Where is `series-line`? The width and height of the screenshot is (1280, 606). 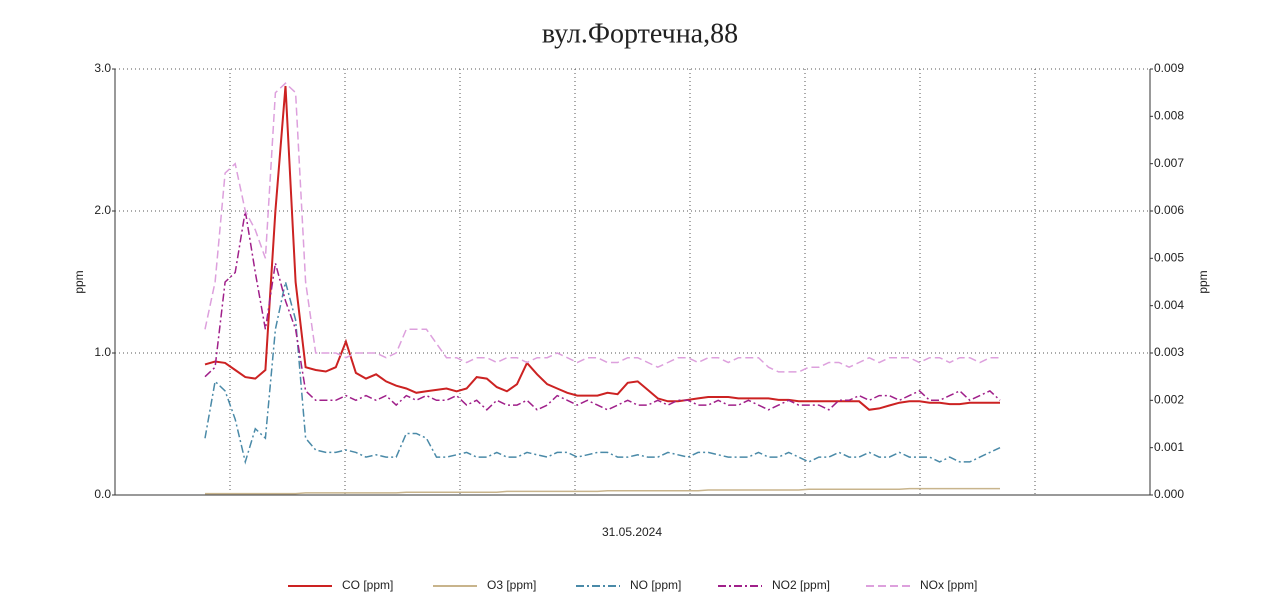
series-line is located at coordinates (602, 491).